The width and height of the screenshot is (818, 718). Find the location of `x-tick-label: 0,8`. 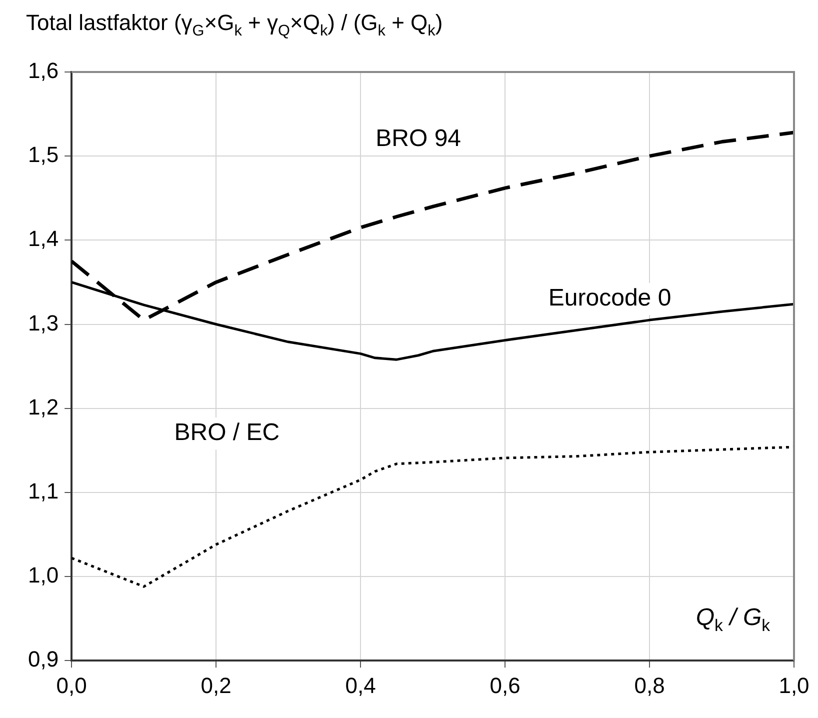

x-tick-label: 0,8 is located at coordinates (649, 685).